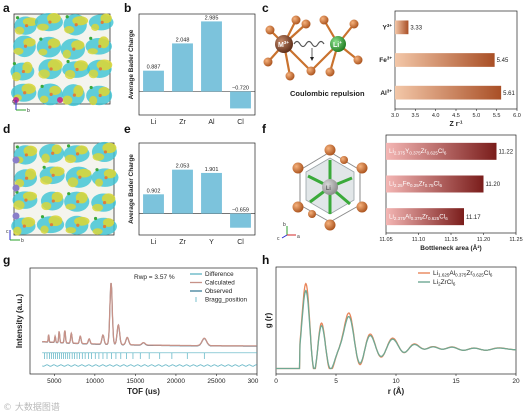 This screenshot has height=413, width=527. I want to click on bar-value-label: 1.901, so click(212, 170).